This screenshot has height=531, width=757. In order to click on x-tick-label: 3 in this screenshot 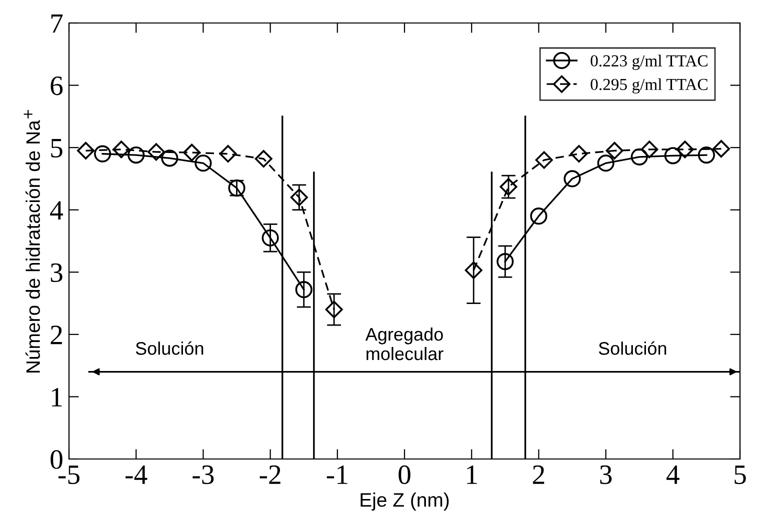, I will do `click(606, 474)`.